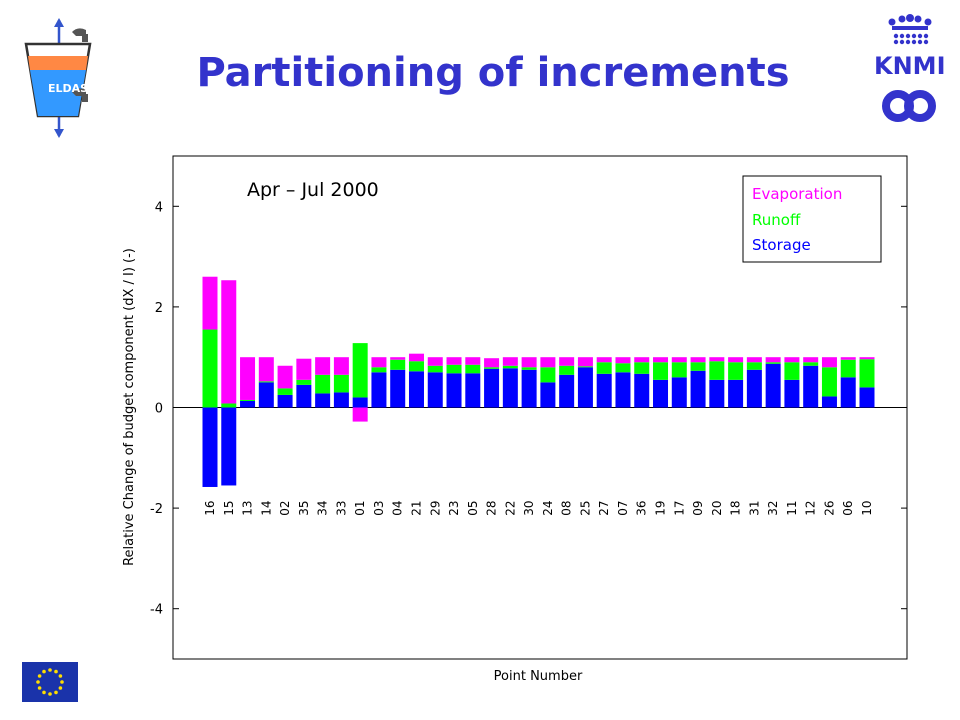  I want to click on legend-box, so click(812, 219).